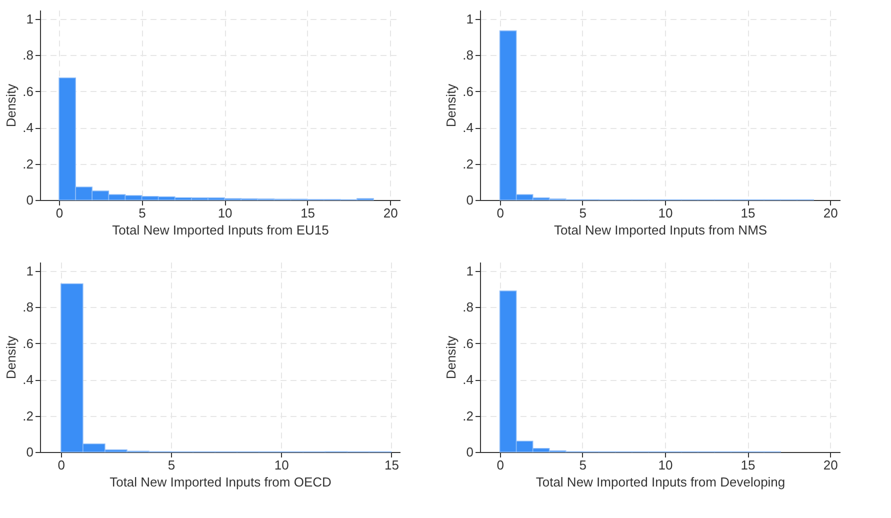  Describe the element at coordinates (661, 482) in the screenshot. I see `x-axis-title: Total New Imported Inputs from Developing` at that location.